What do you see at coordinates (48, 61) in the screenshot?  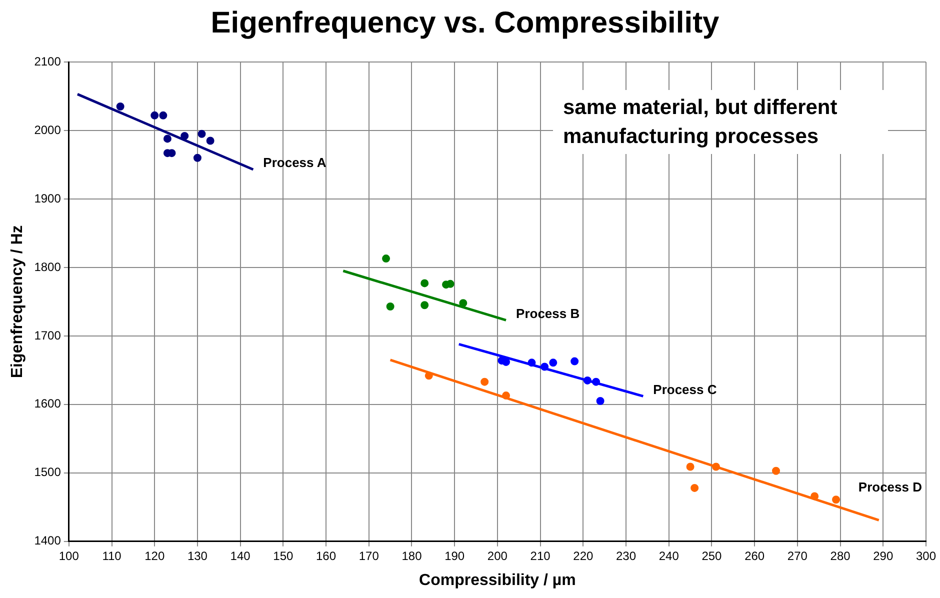 I see `y-tick-label: 2100` at bounding box center [48, 61].